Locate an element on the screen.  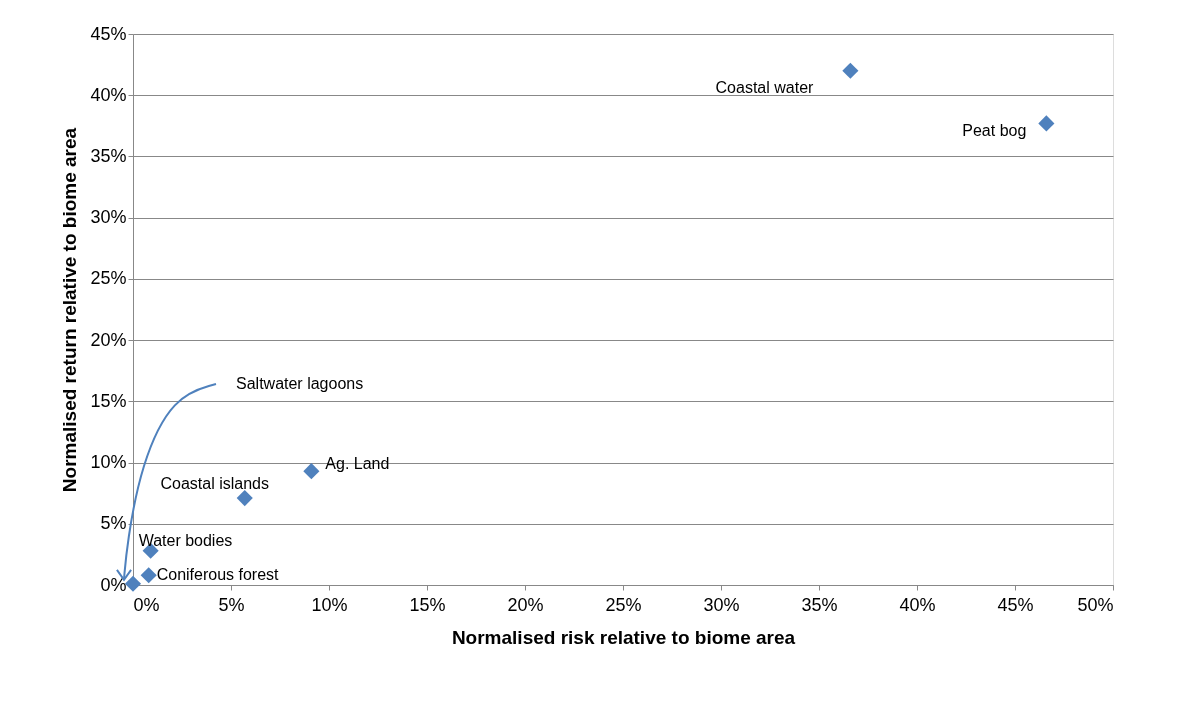
x-tick-label: 5% is located at coordinates (231, 604).